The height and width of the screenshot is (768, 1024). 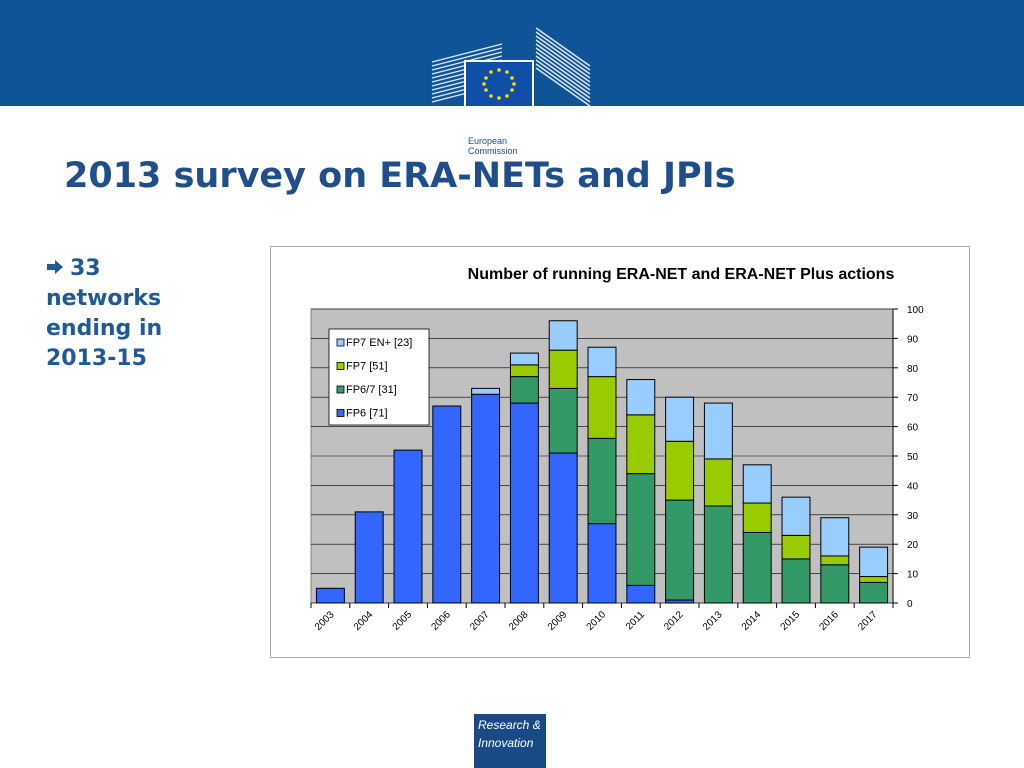 What do you see at coordinates (511, 67) in the screenshot?
I see `berlaymont-building-icon` at bounding box center [511, 67].